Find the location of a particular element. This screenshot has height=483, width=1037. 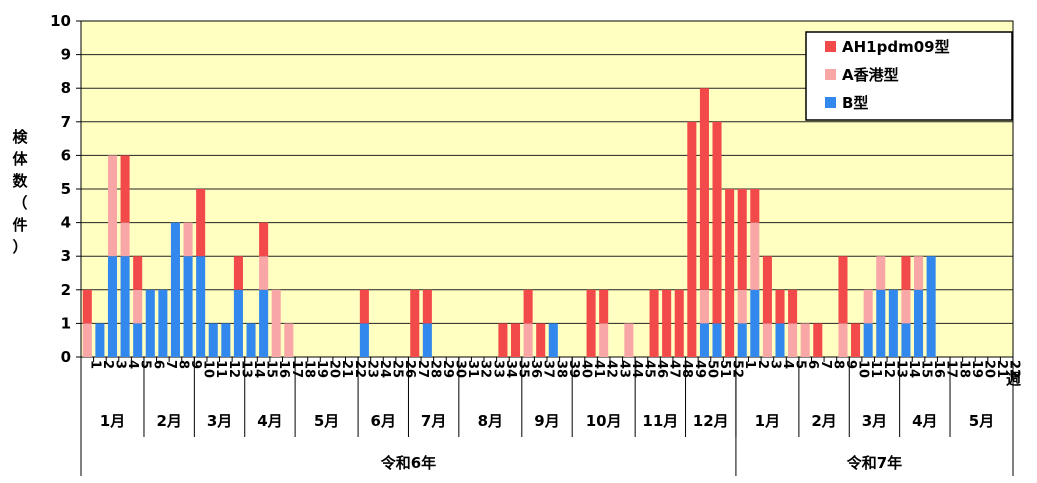

x-week-label: 1 is located at coordinates (94, 364).